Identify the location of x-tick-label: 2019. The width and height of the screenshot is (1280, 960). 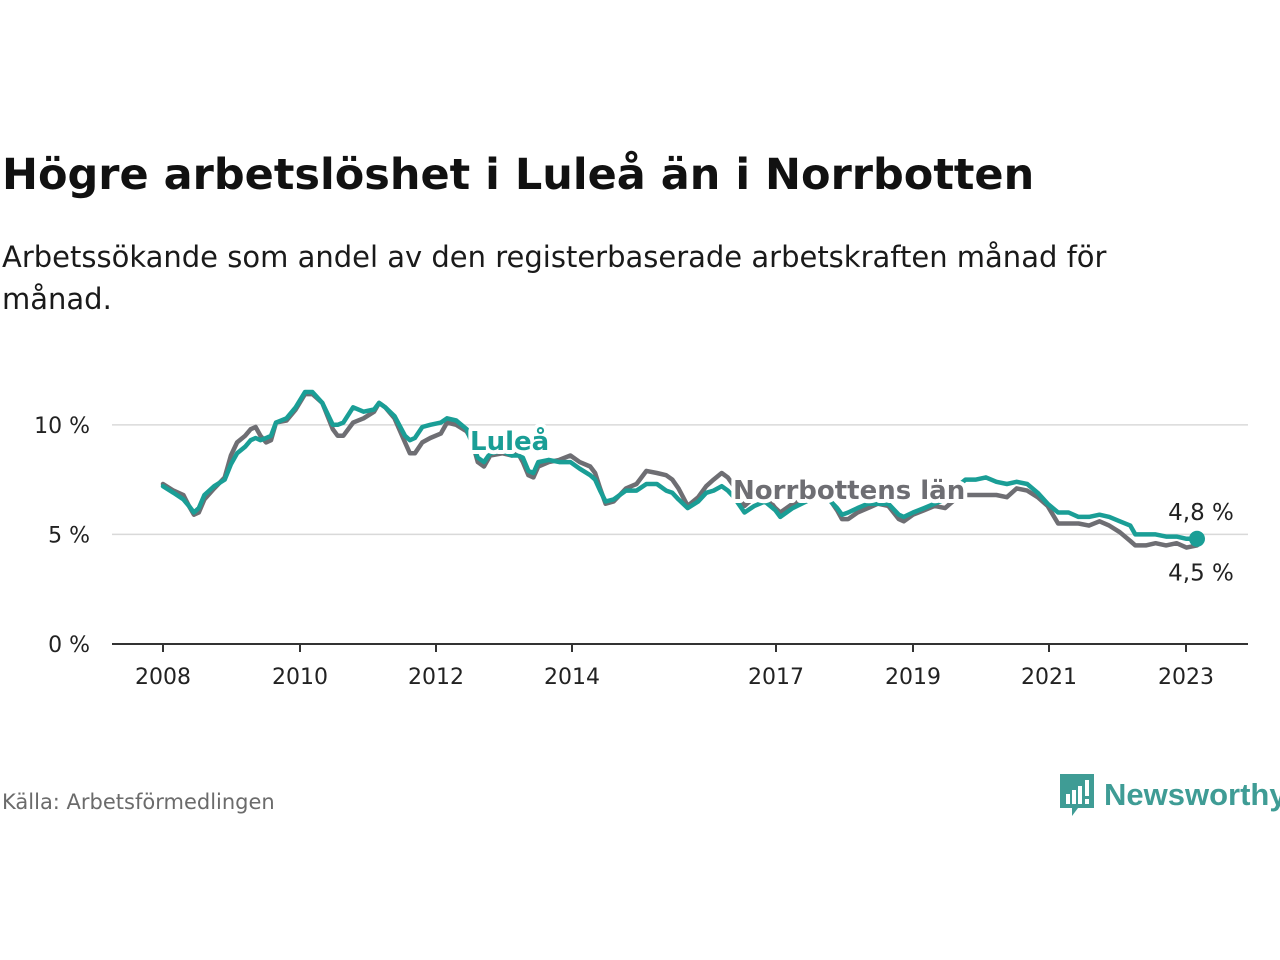
(913, 677).